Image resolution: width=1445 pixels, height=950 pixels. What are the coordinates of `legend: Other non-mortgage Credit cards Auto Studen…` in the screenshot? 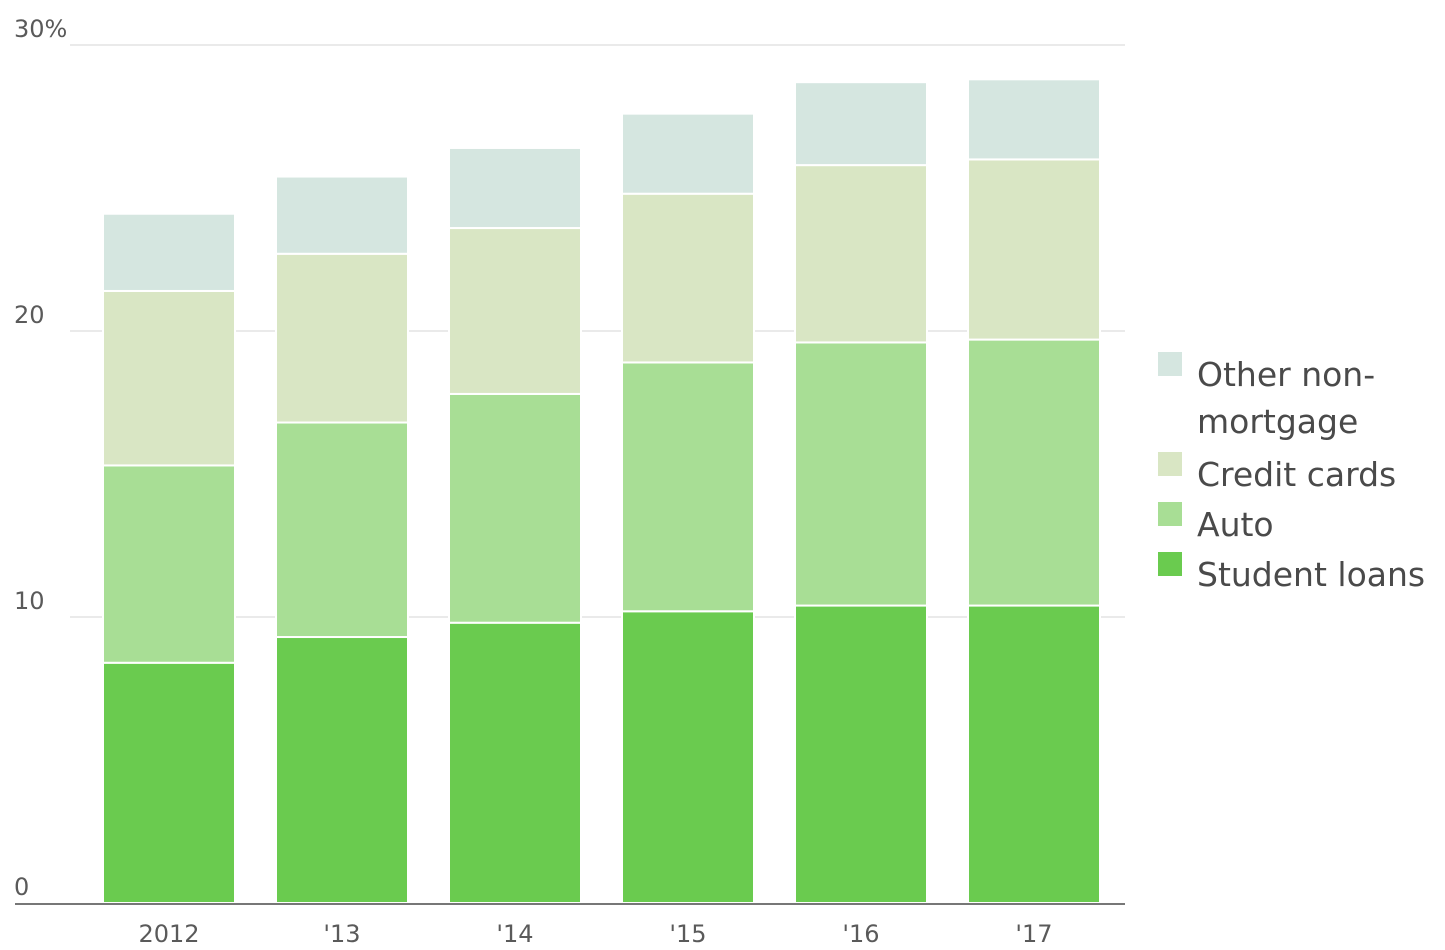 It's located at (1291, 473).